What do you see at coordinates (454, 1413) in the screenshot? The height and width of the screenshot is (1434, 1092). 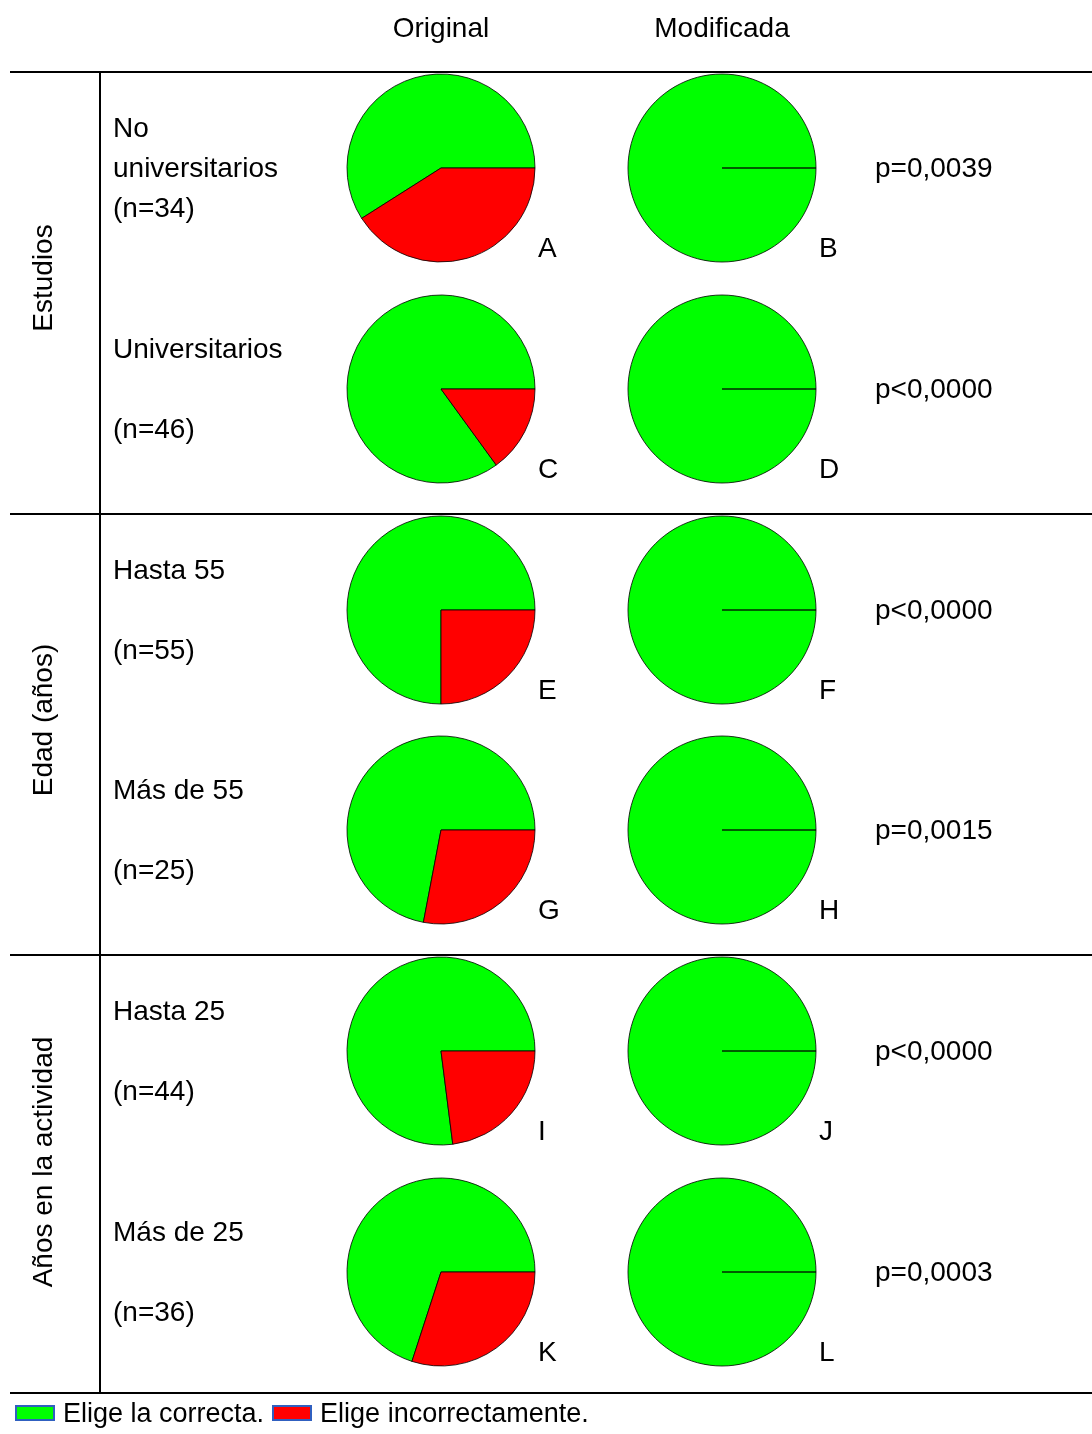 I see `legend-label: Elige incorrectamente.` at bounding box center [454, 1413].